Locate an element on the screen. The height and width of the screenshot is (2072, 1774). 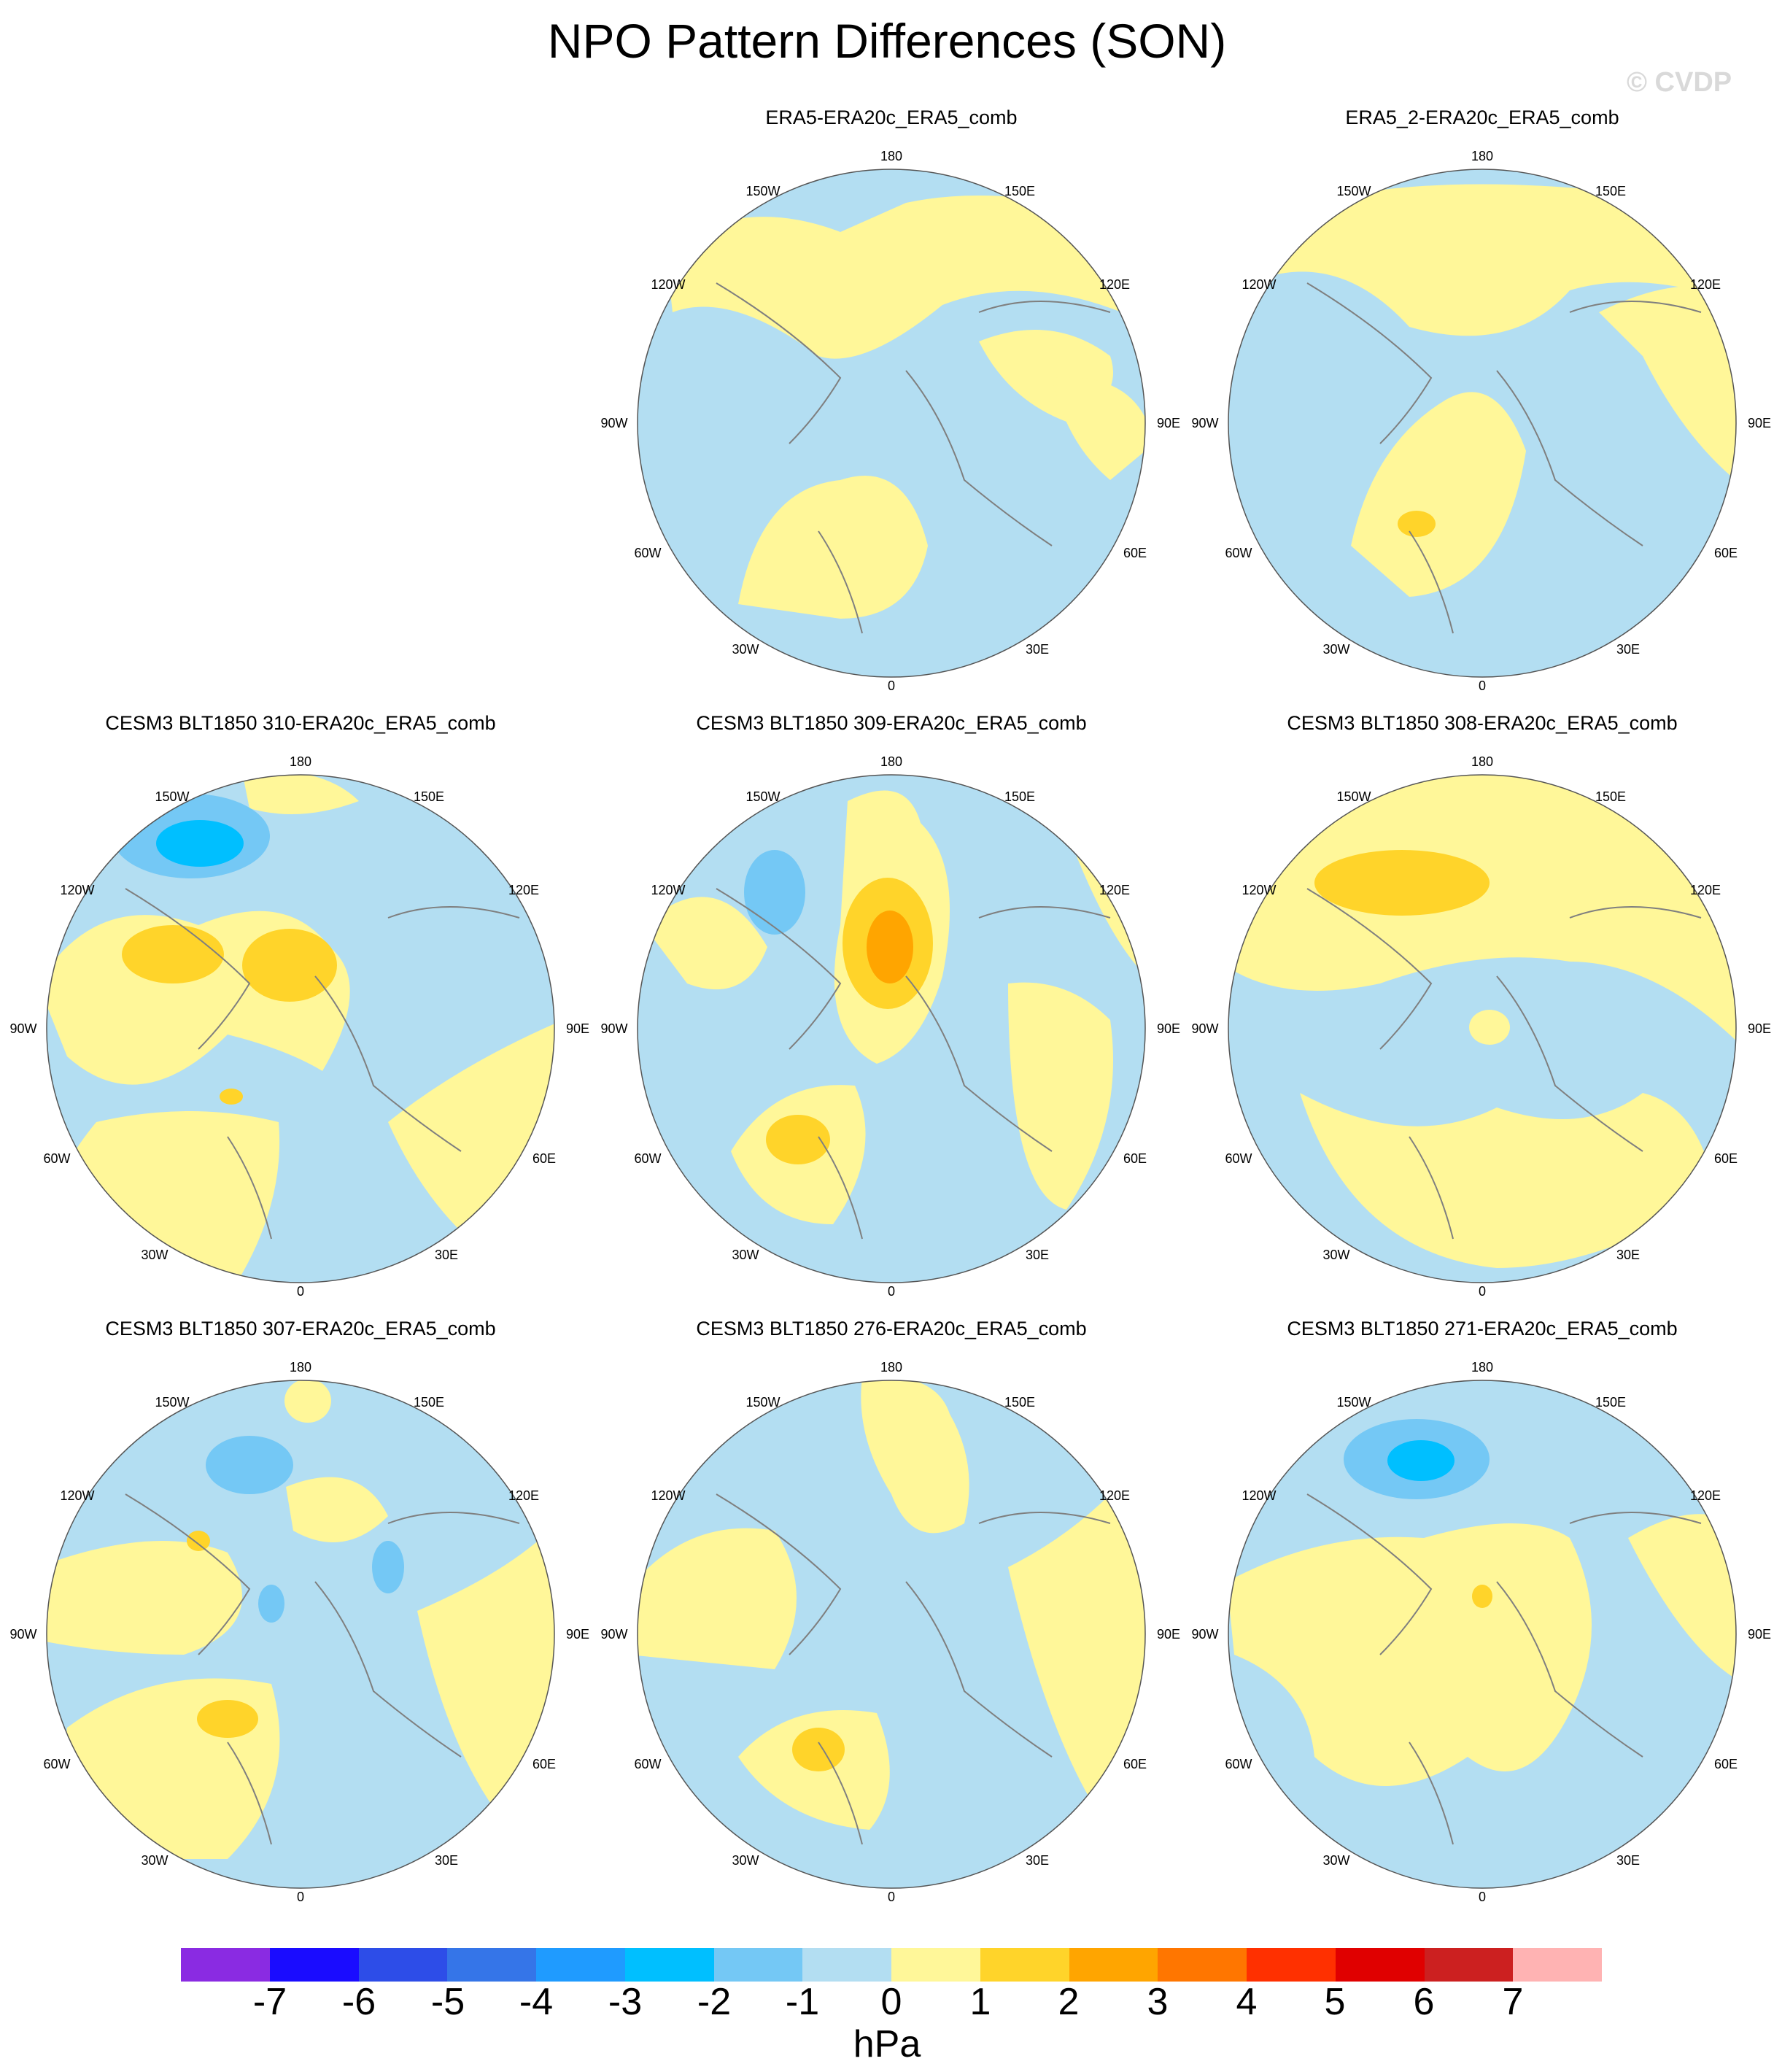
colorbar-label: -7 is located at coordinates (269, 2002).